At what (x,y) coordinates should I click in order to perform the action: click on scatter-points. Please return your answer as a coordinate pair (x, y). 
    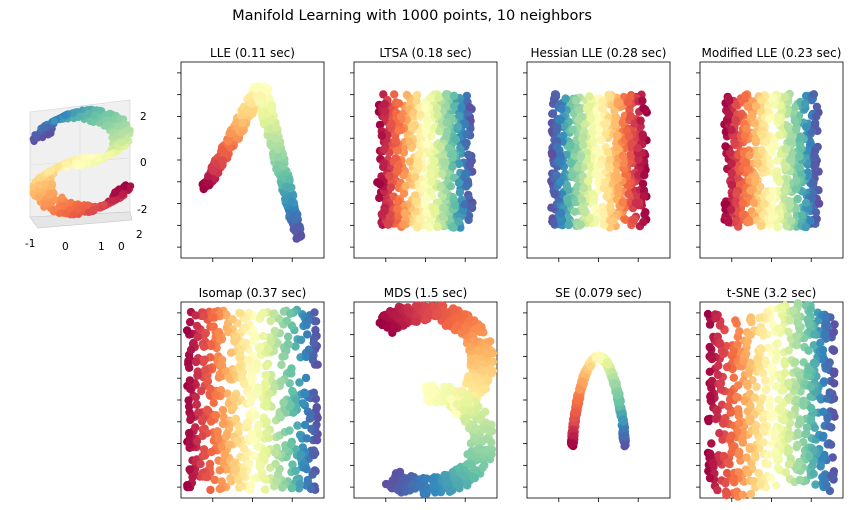
    Looking at the image, I should click on (252, 162).